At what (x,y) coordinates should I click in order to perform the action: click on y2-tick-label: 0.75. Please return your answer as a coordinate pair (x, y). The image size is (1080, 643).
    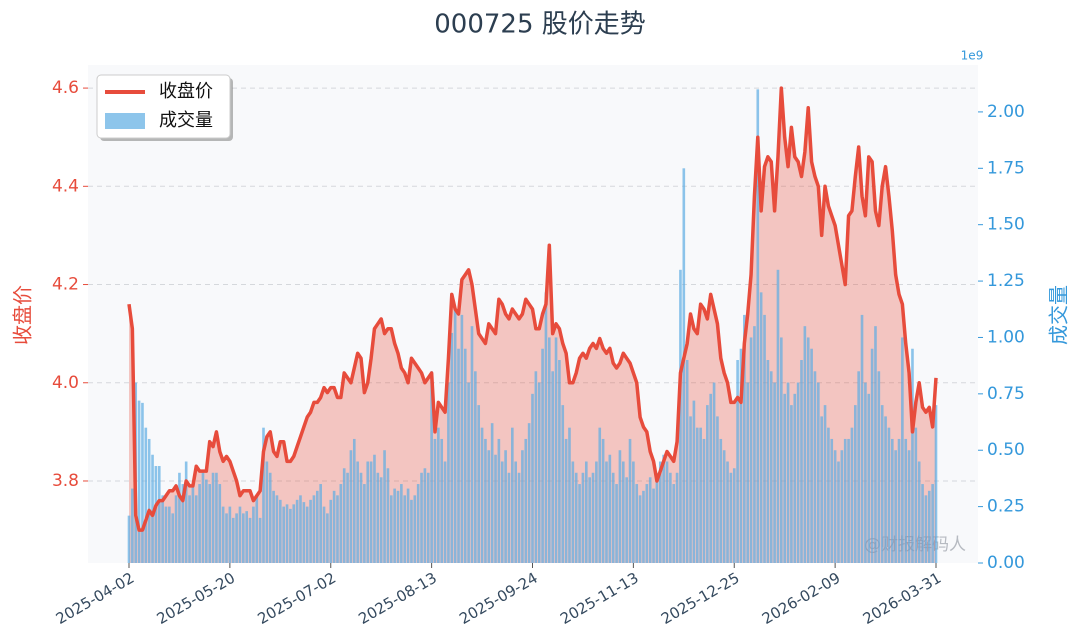
    Looking at the image, I should click on (1006, 394).